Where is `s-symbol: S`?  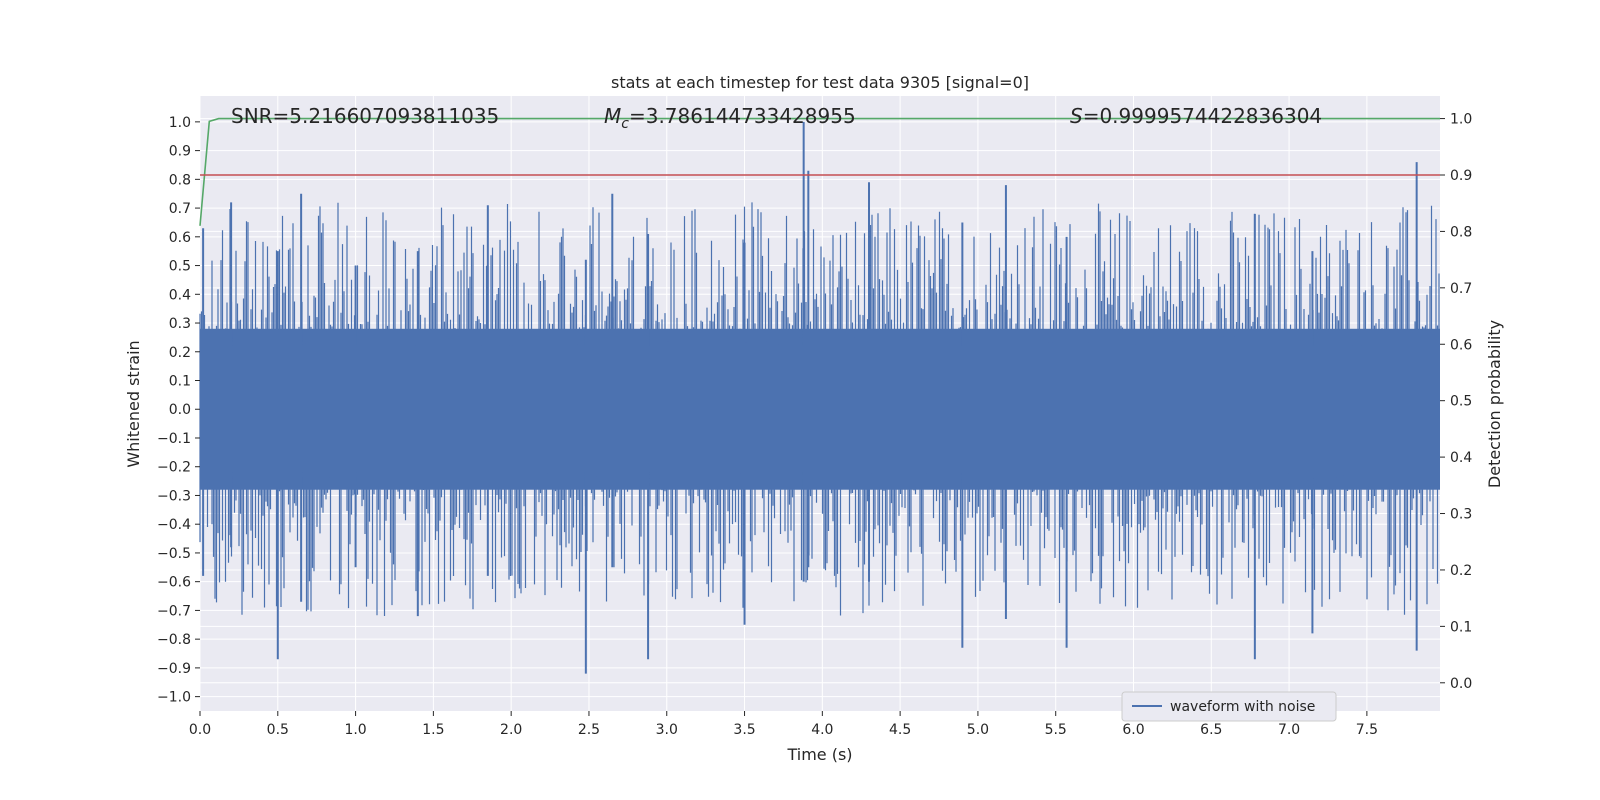
s-symbol: S is located at coordinates (1076, 116).